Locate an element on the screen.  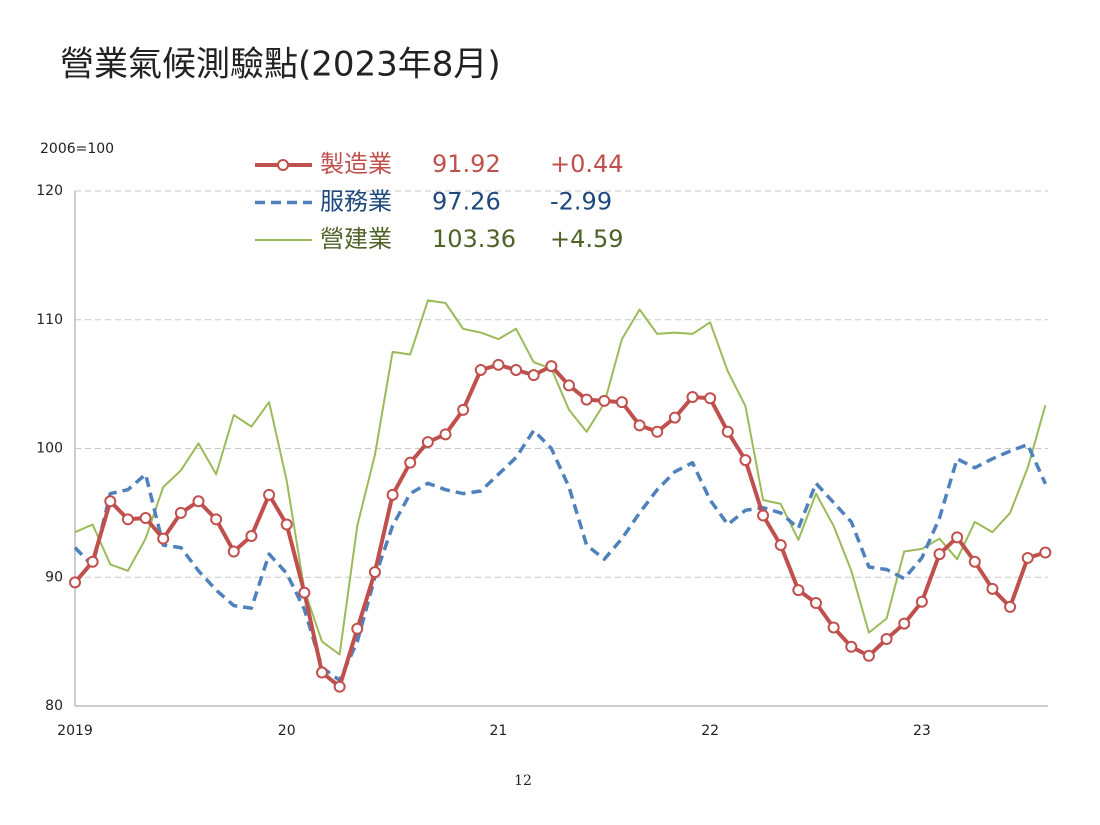
legend-latest: 97.26 is located at coordinates (466, 202).